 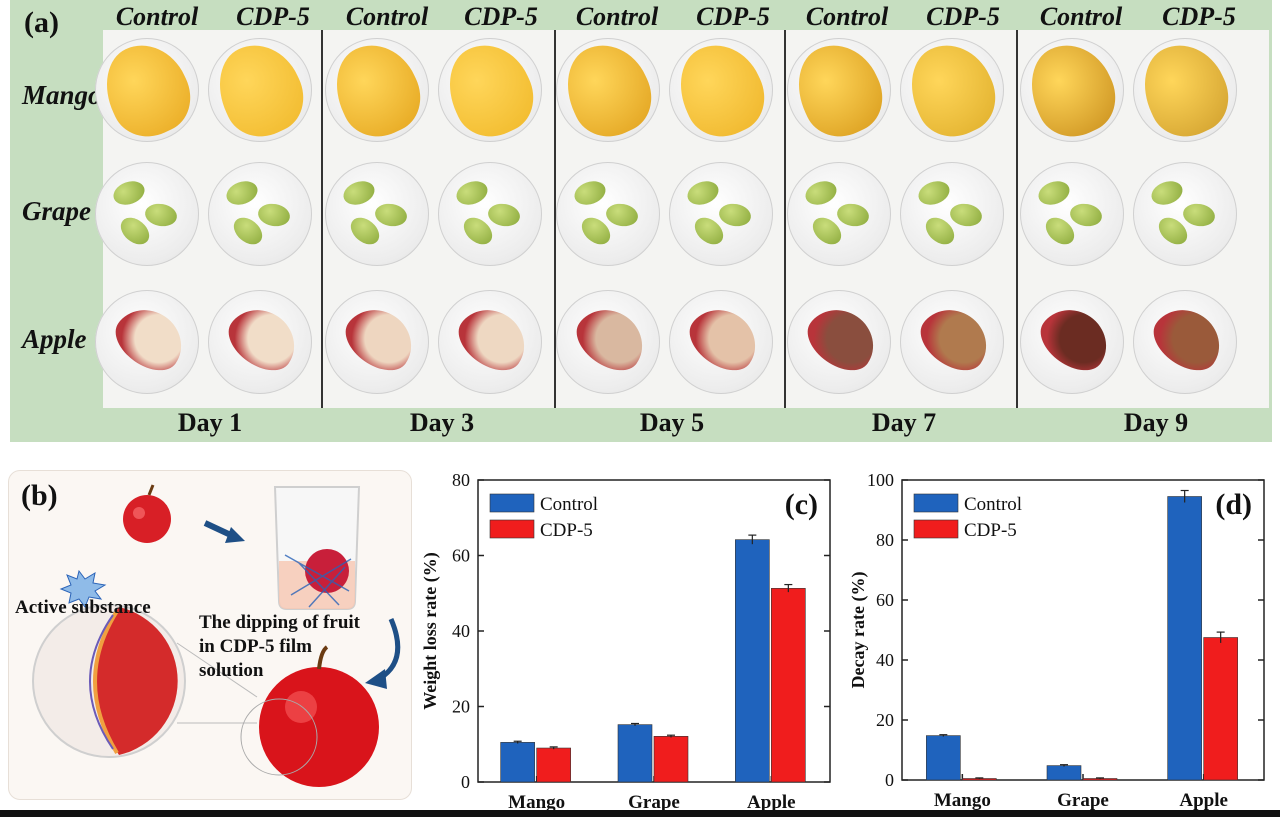 What do you see at coordinates (317, 548) in the screenshot?
I see `beaker-icon` at bounding box center [317, 548].